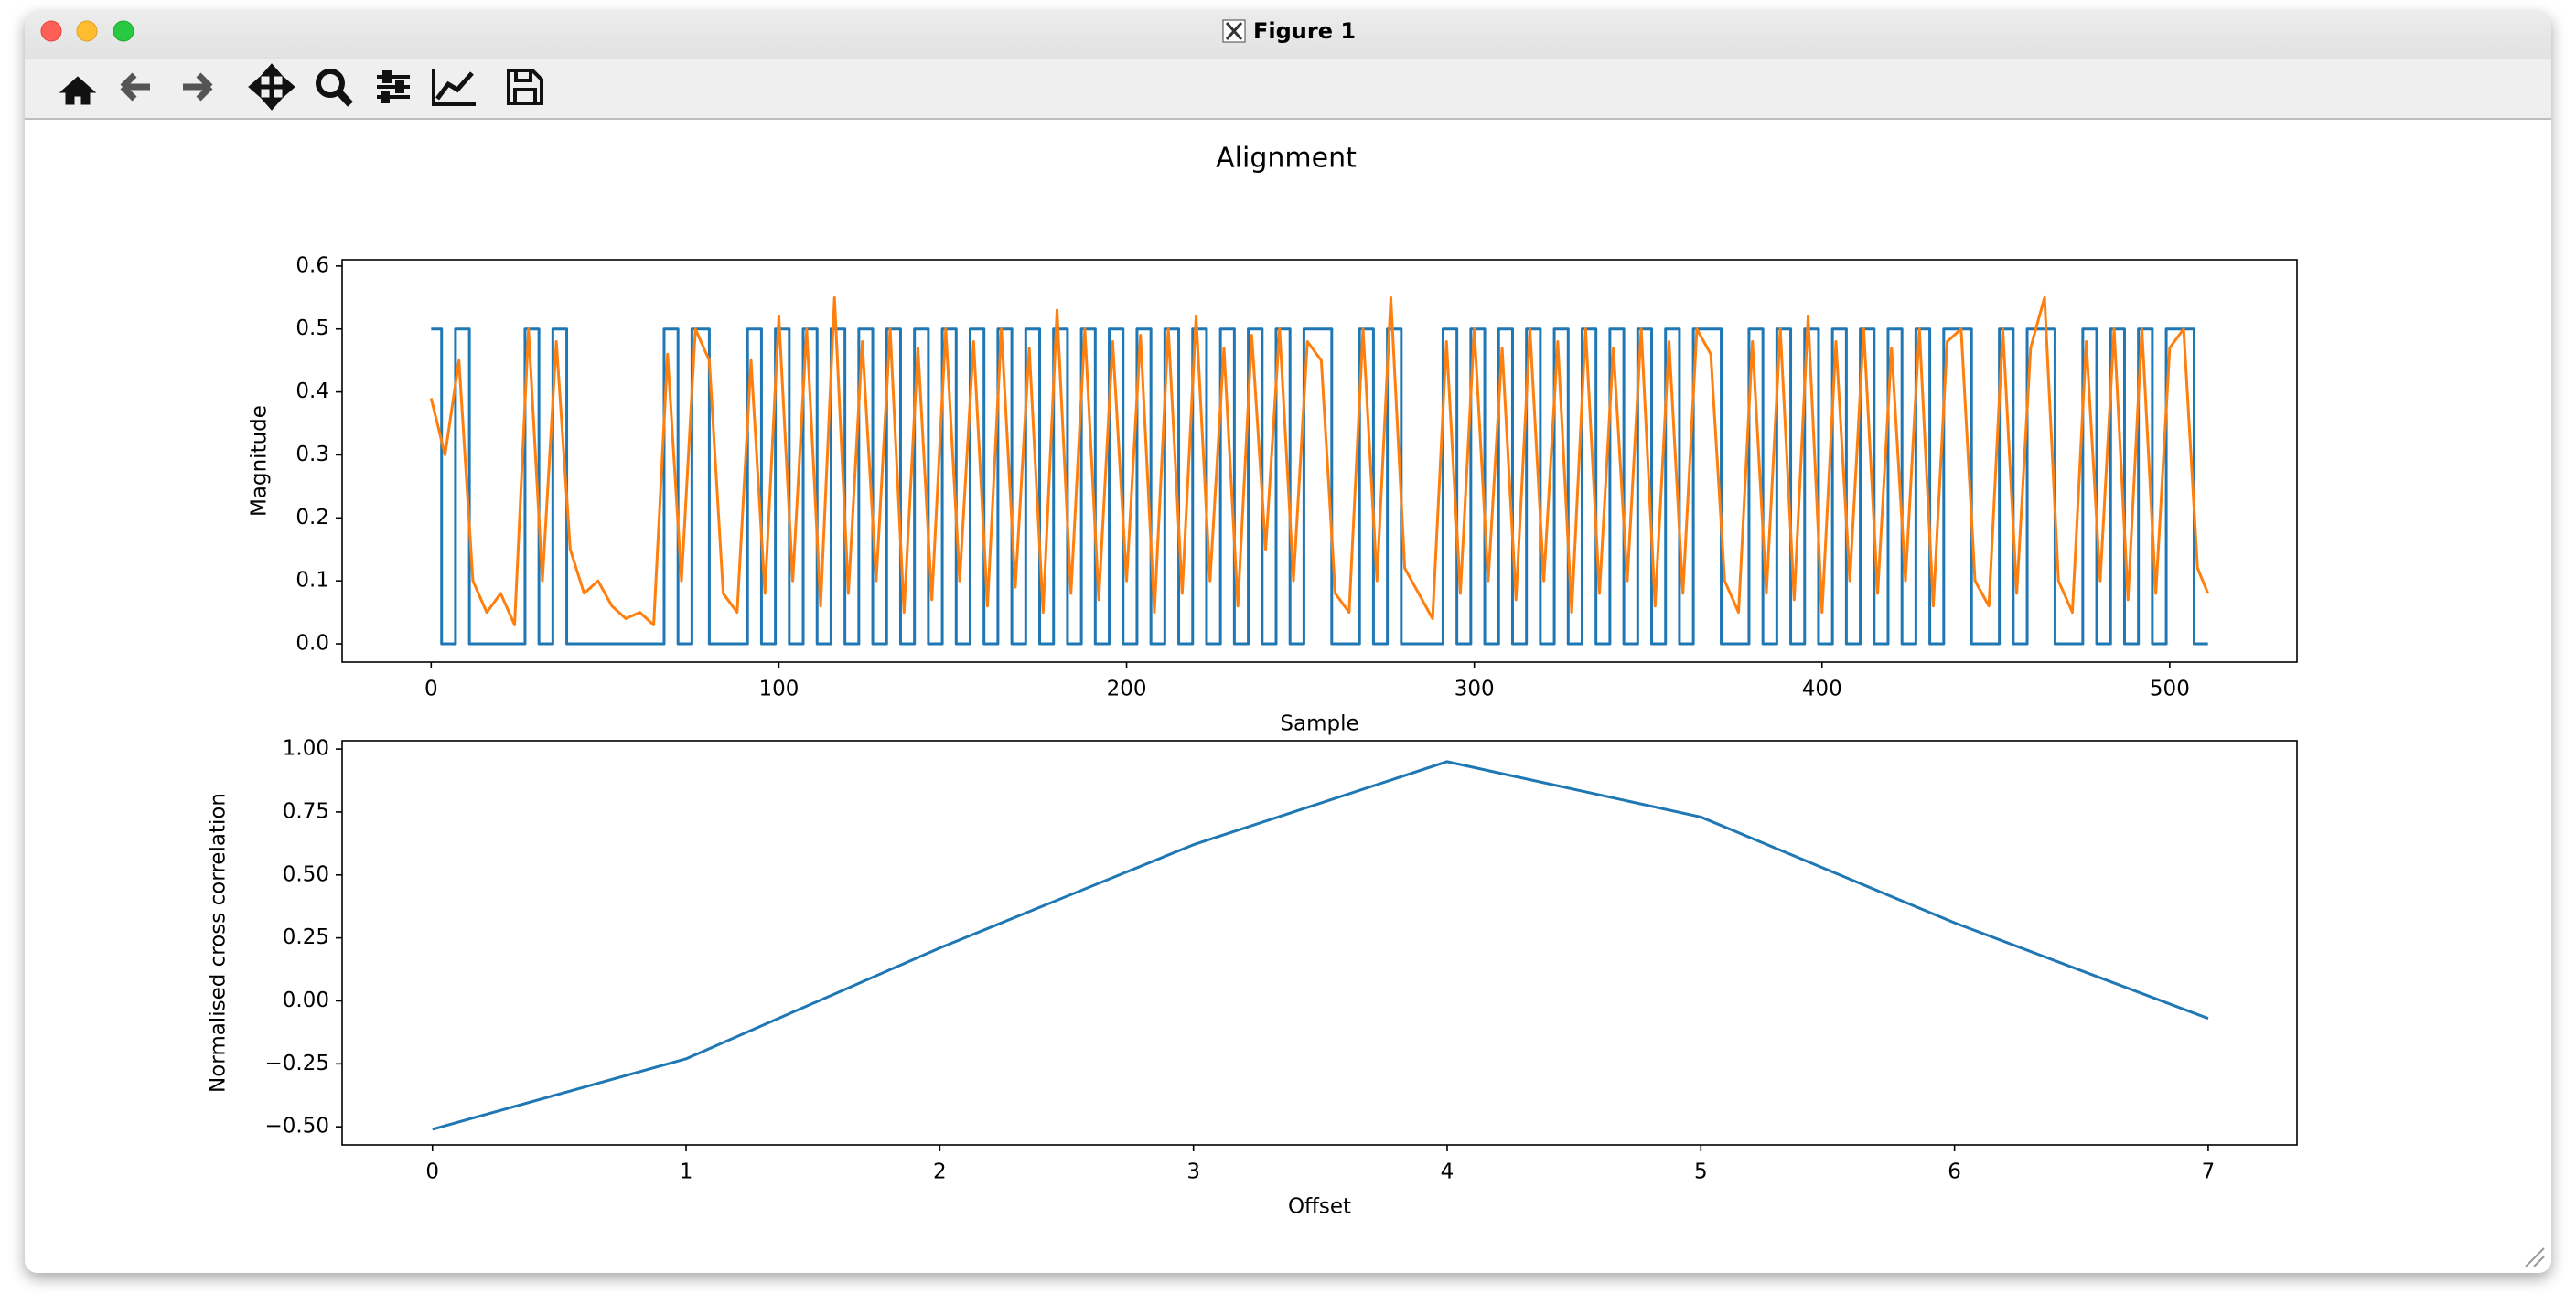  What do you see at coordinates (2170, 689) in the screenshot?
I see `x-tick-label: 500` at bounding box center [2170, 689].